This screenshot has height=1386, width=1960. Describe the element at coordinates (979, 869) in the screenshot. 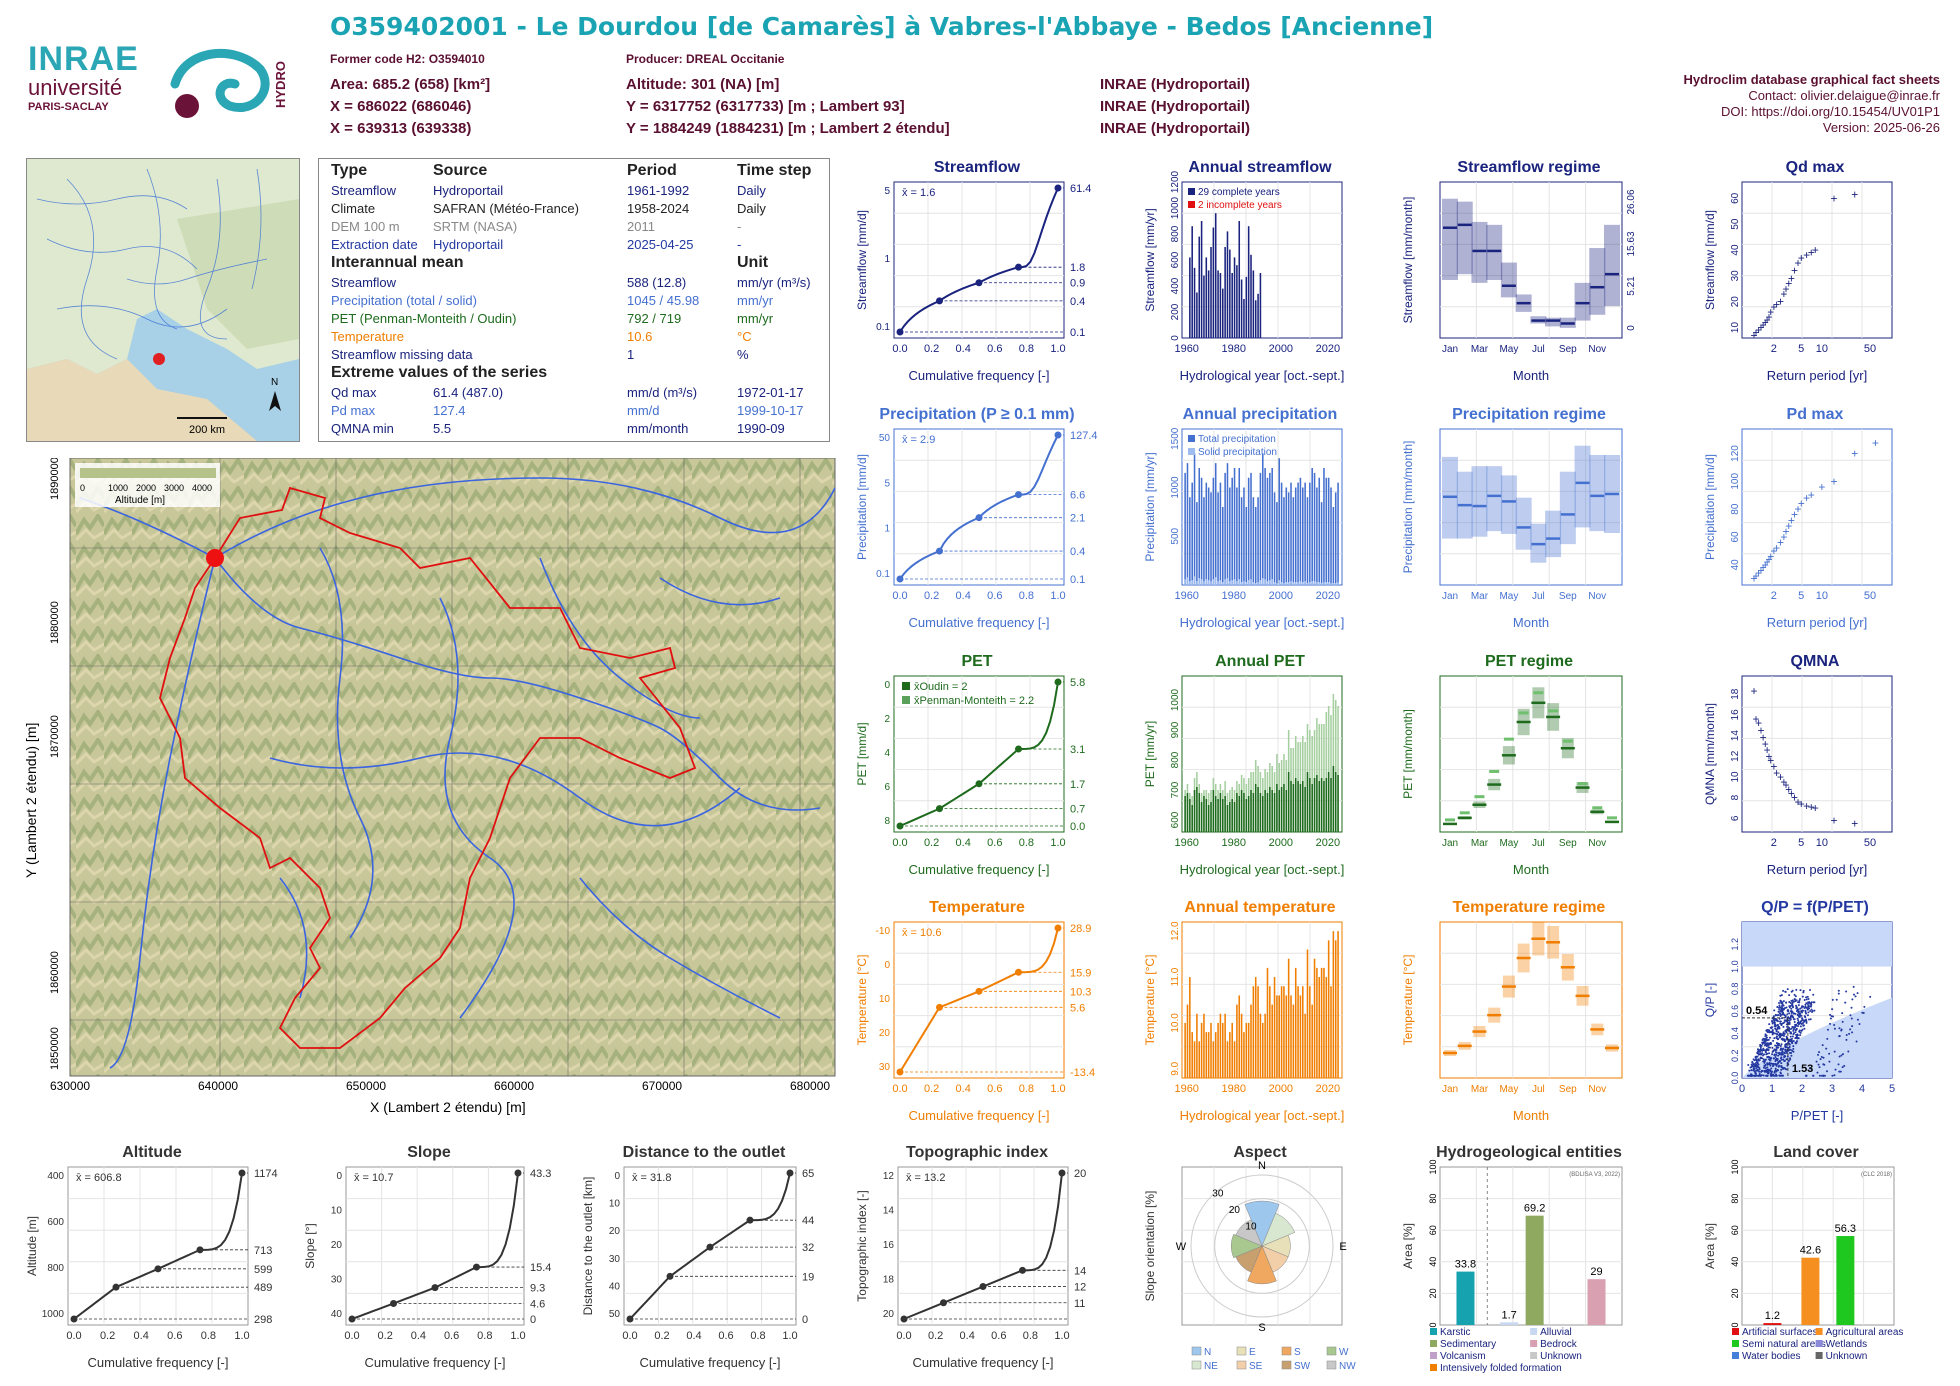

I see `x-axis-label: Cumulative frequency [-]` at that location.